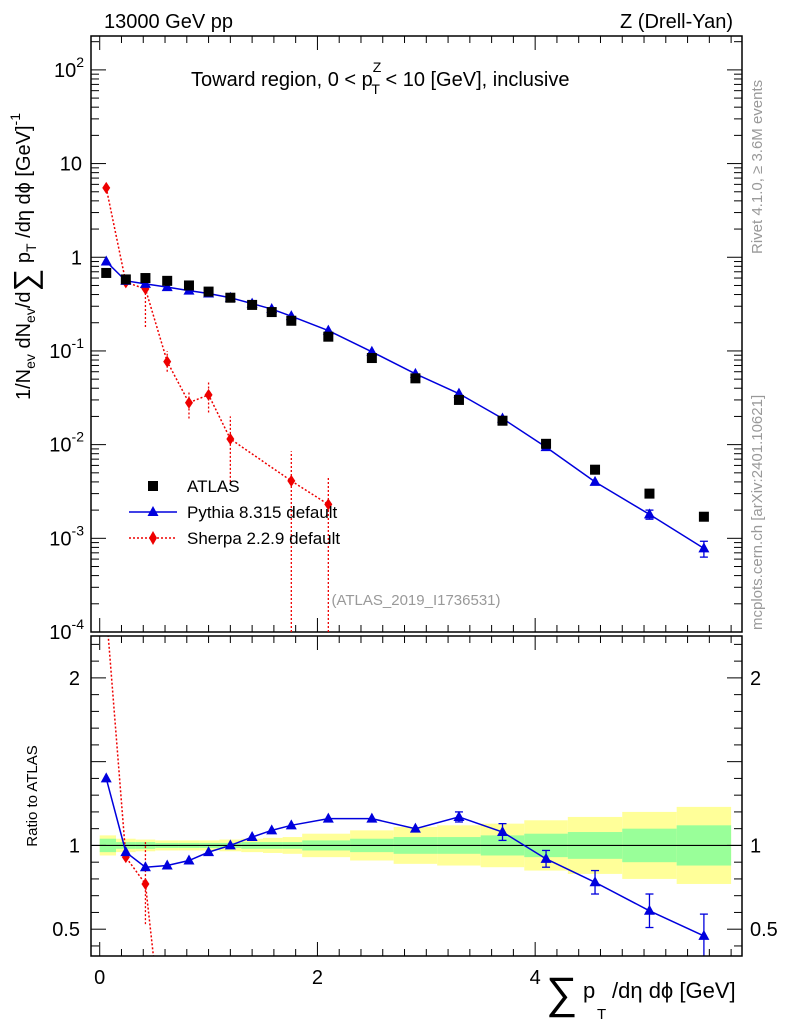 The height and width of the screenshot is (1024, 786). What do you see at coordinates (25, 256) in the screenshot?
I see `ylabel-main: 1/Nev dNev/d∑ pT /dη dϕ [GeV]-1` at bounding box center [25, 256].